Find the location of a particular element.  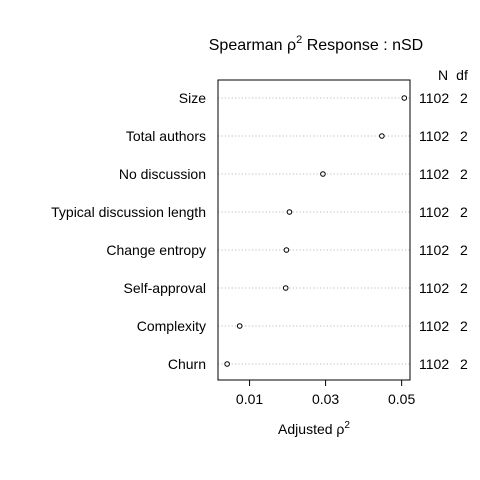

header-n: N is located at coordinates (443, 75).